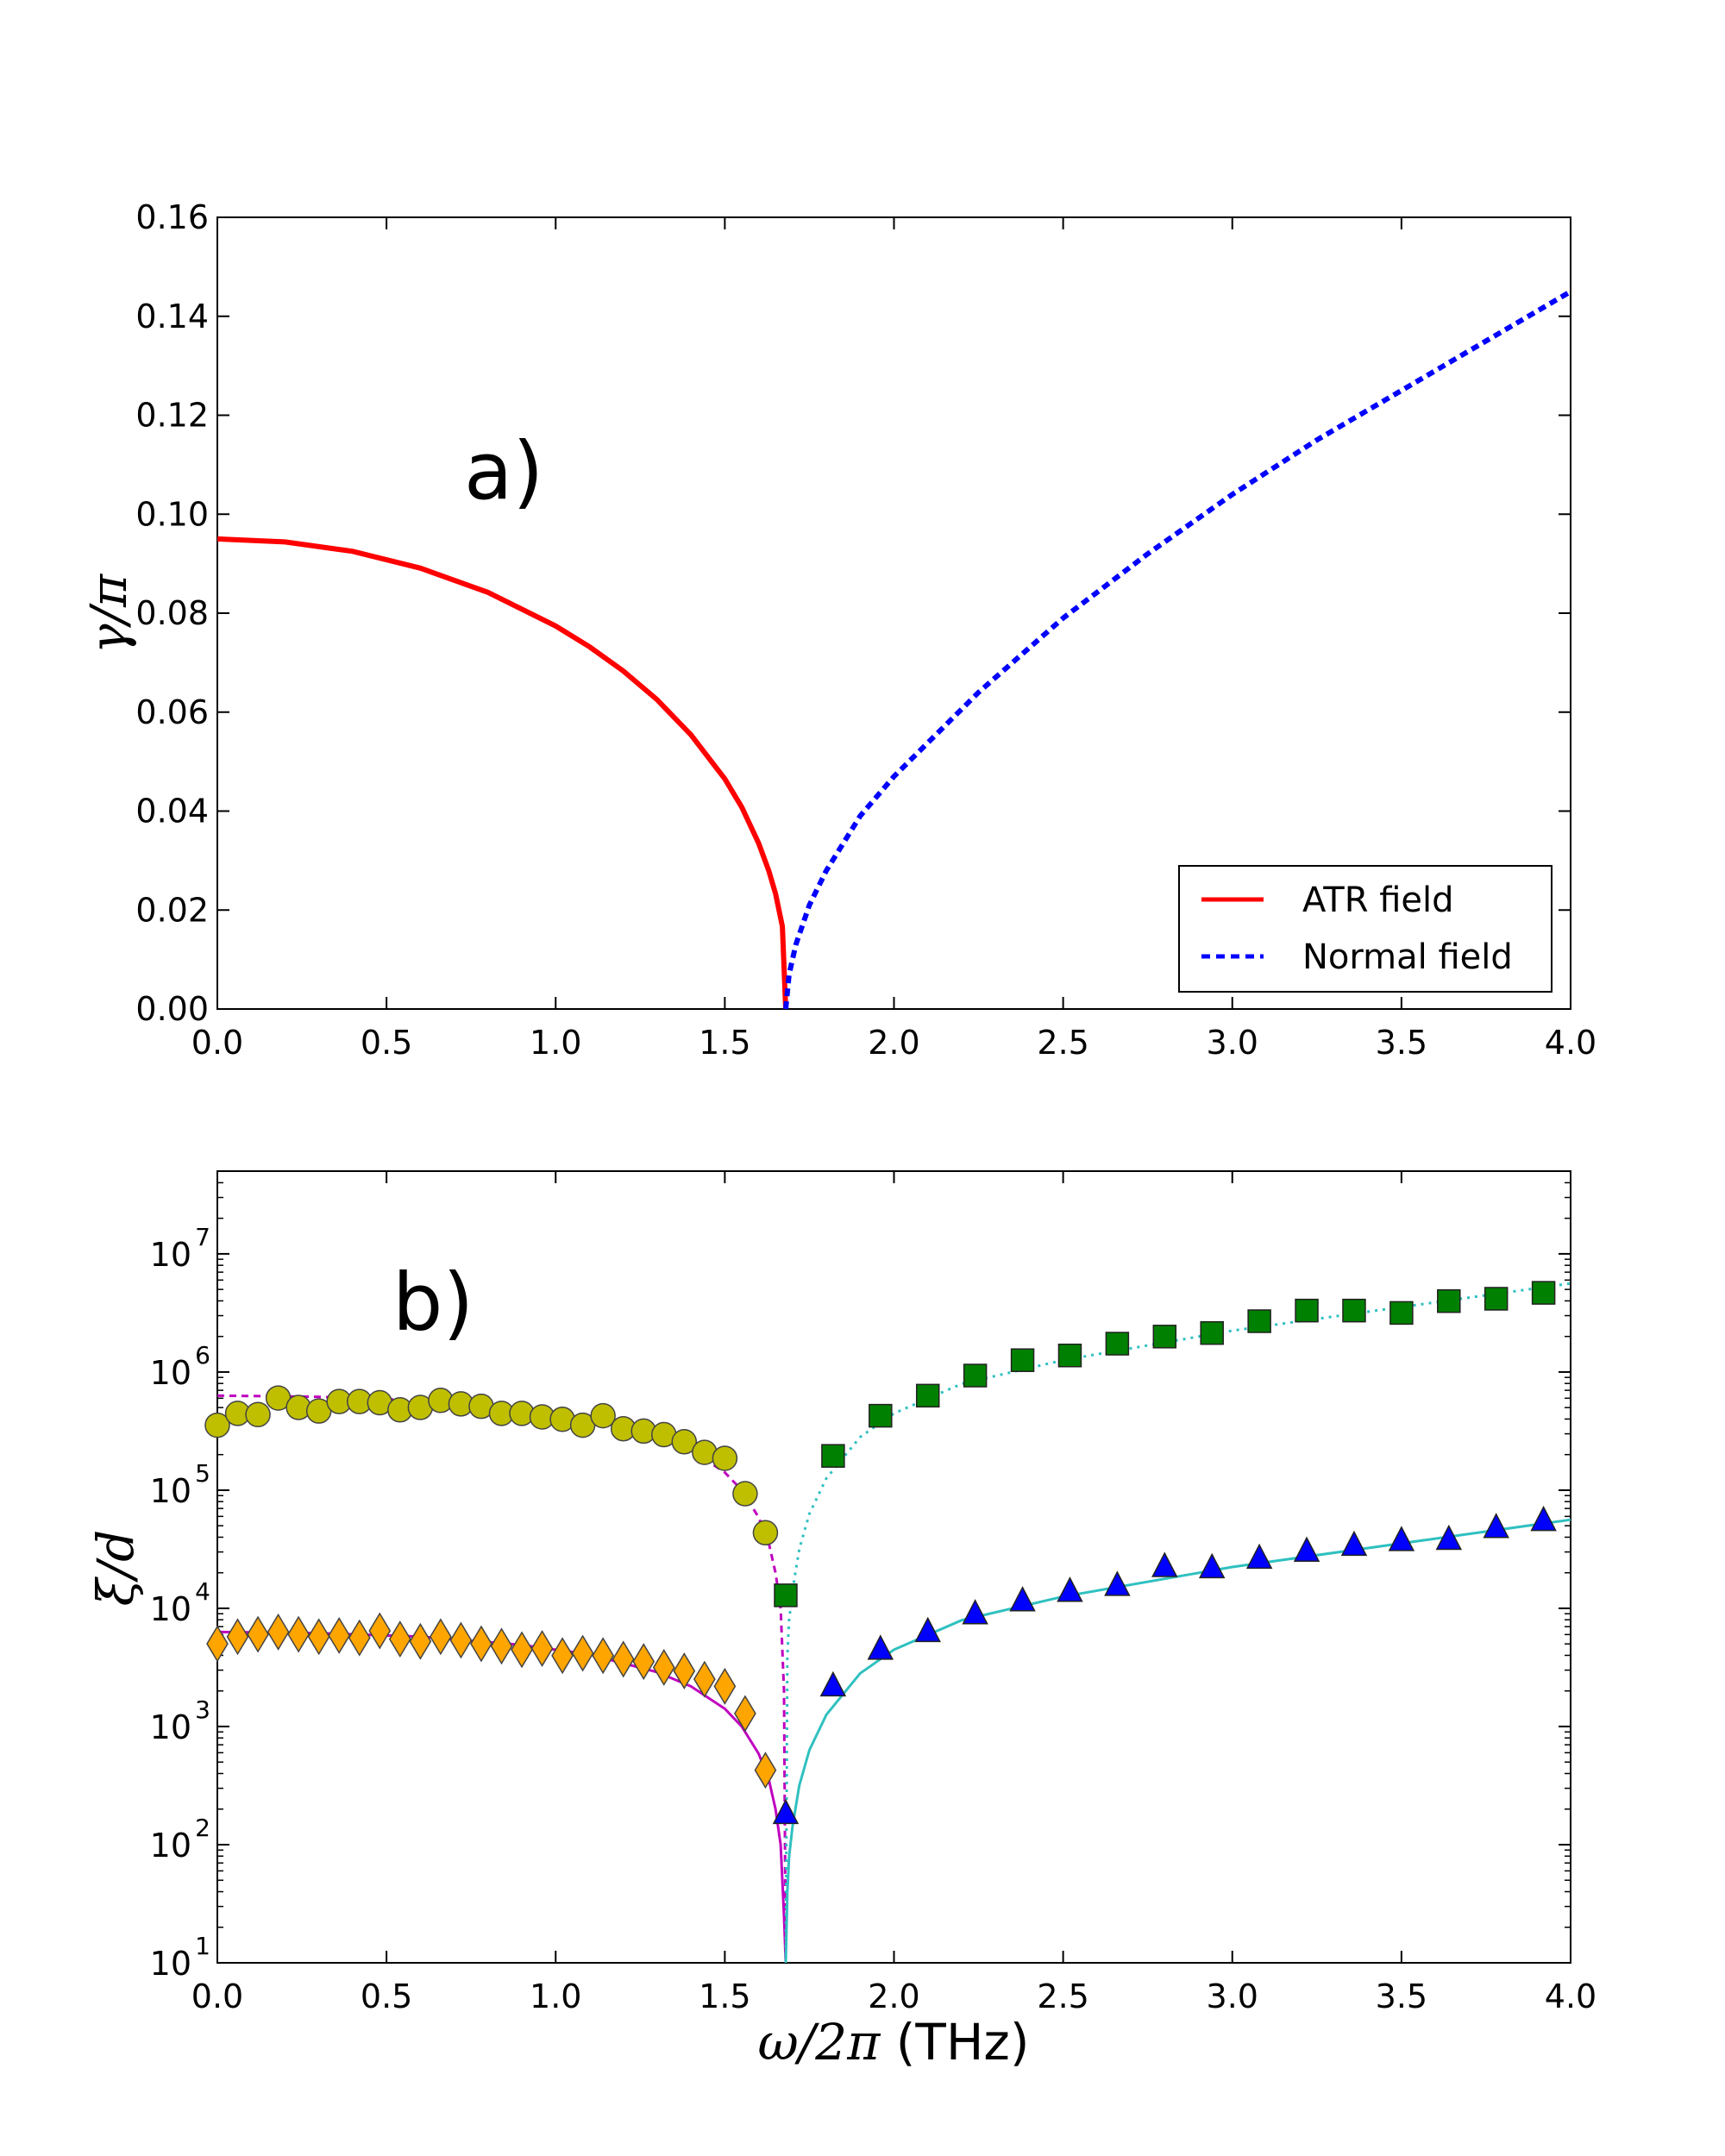 This screenshot has width=1725, height=2156. I want to click on b-ytick-exp: 1, so click(203, 1946).